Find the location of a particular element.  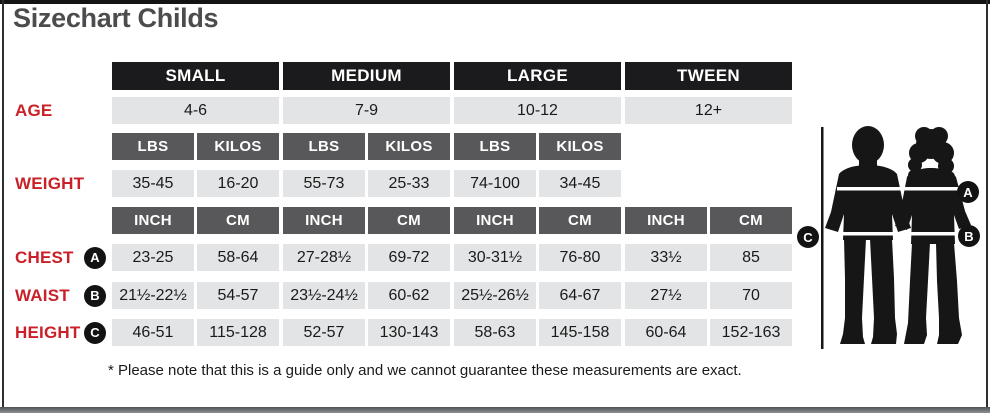

size-header-row: SMALL MEDIUM LARGE TWEEN is located at coordinates (405, 76).